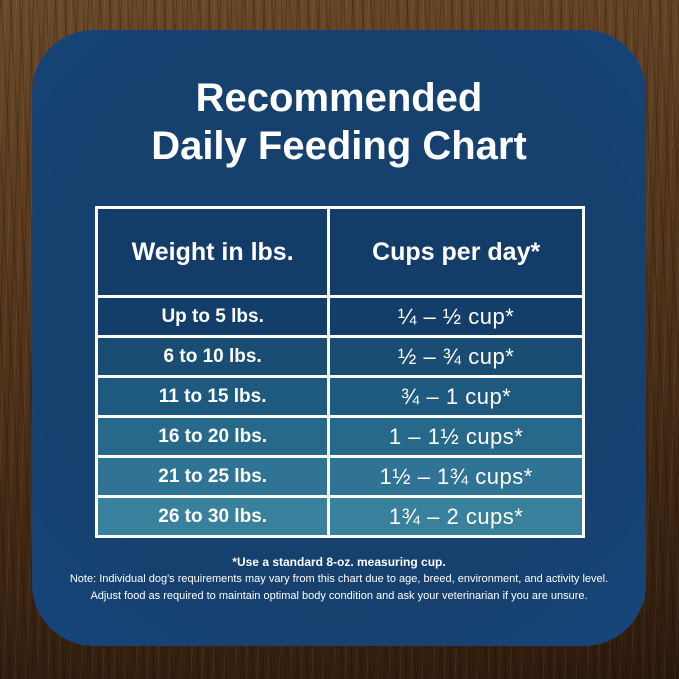 The height and width of the screenshot is (679, 679). I want to click on weight-cell: 21 to 25 lbs., so click(214, 476).